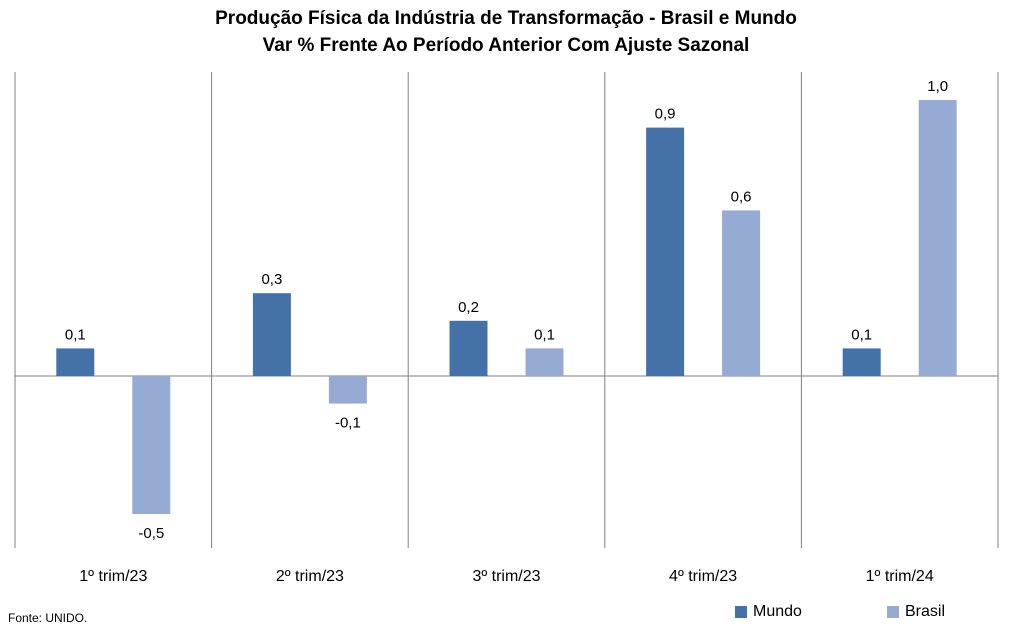 This screenshot has width=1012, height=631. Describe the element at coordinates (271, 279) in the screenshot. I see `data-label-mundo-2: 0,3` at that location.